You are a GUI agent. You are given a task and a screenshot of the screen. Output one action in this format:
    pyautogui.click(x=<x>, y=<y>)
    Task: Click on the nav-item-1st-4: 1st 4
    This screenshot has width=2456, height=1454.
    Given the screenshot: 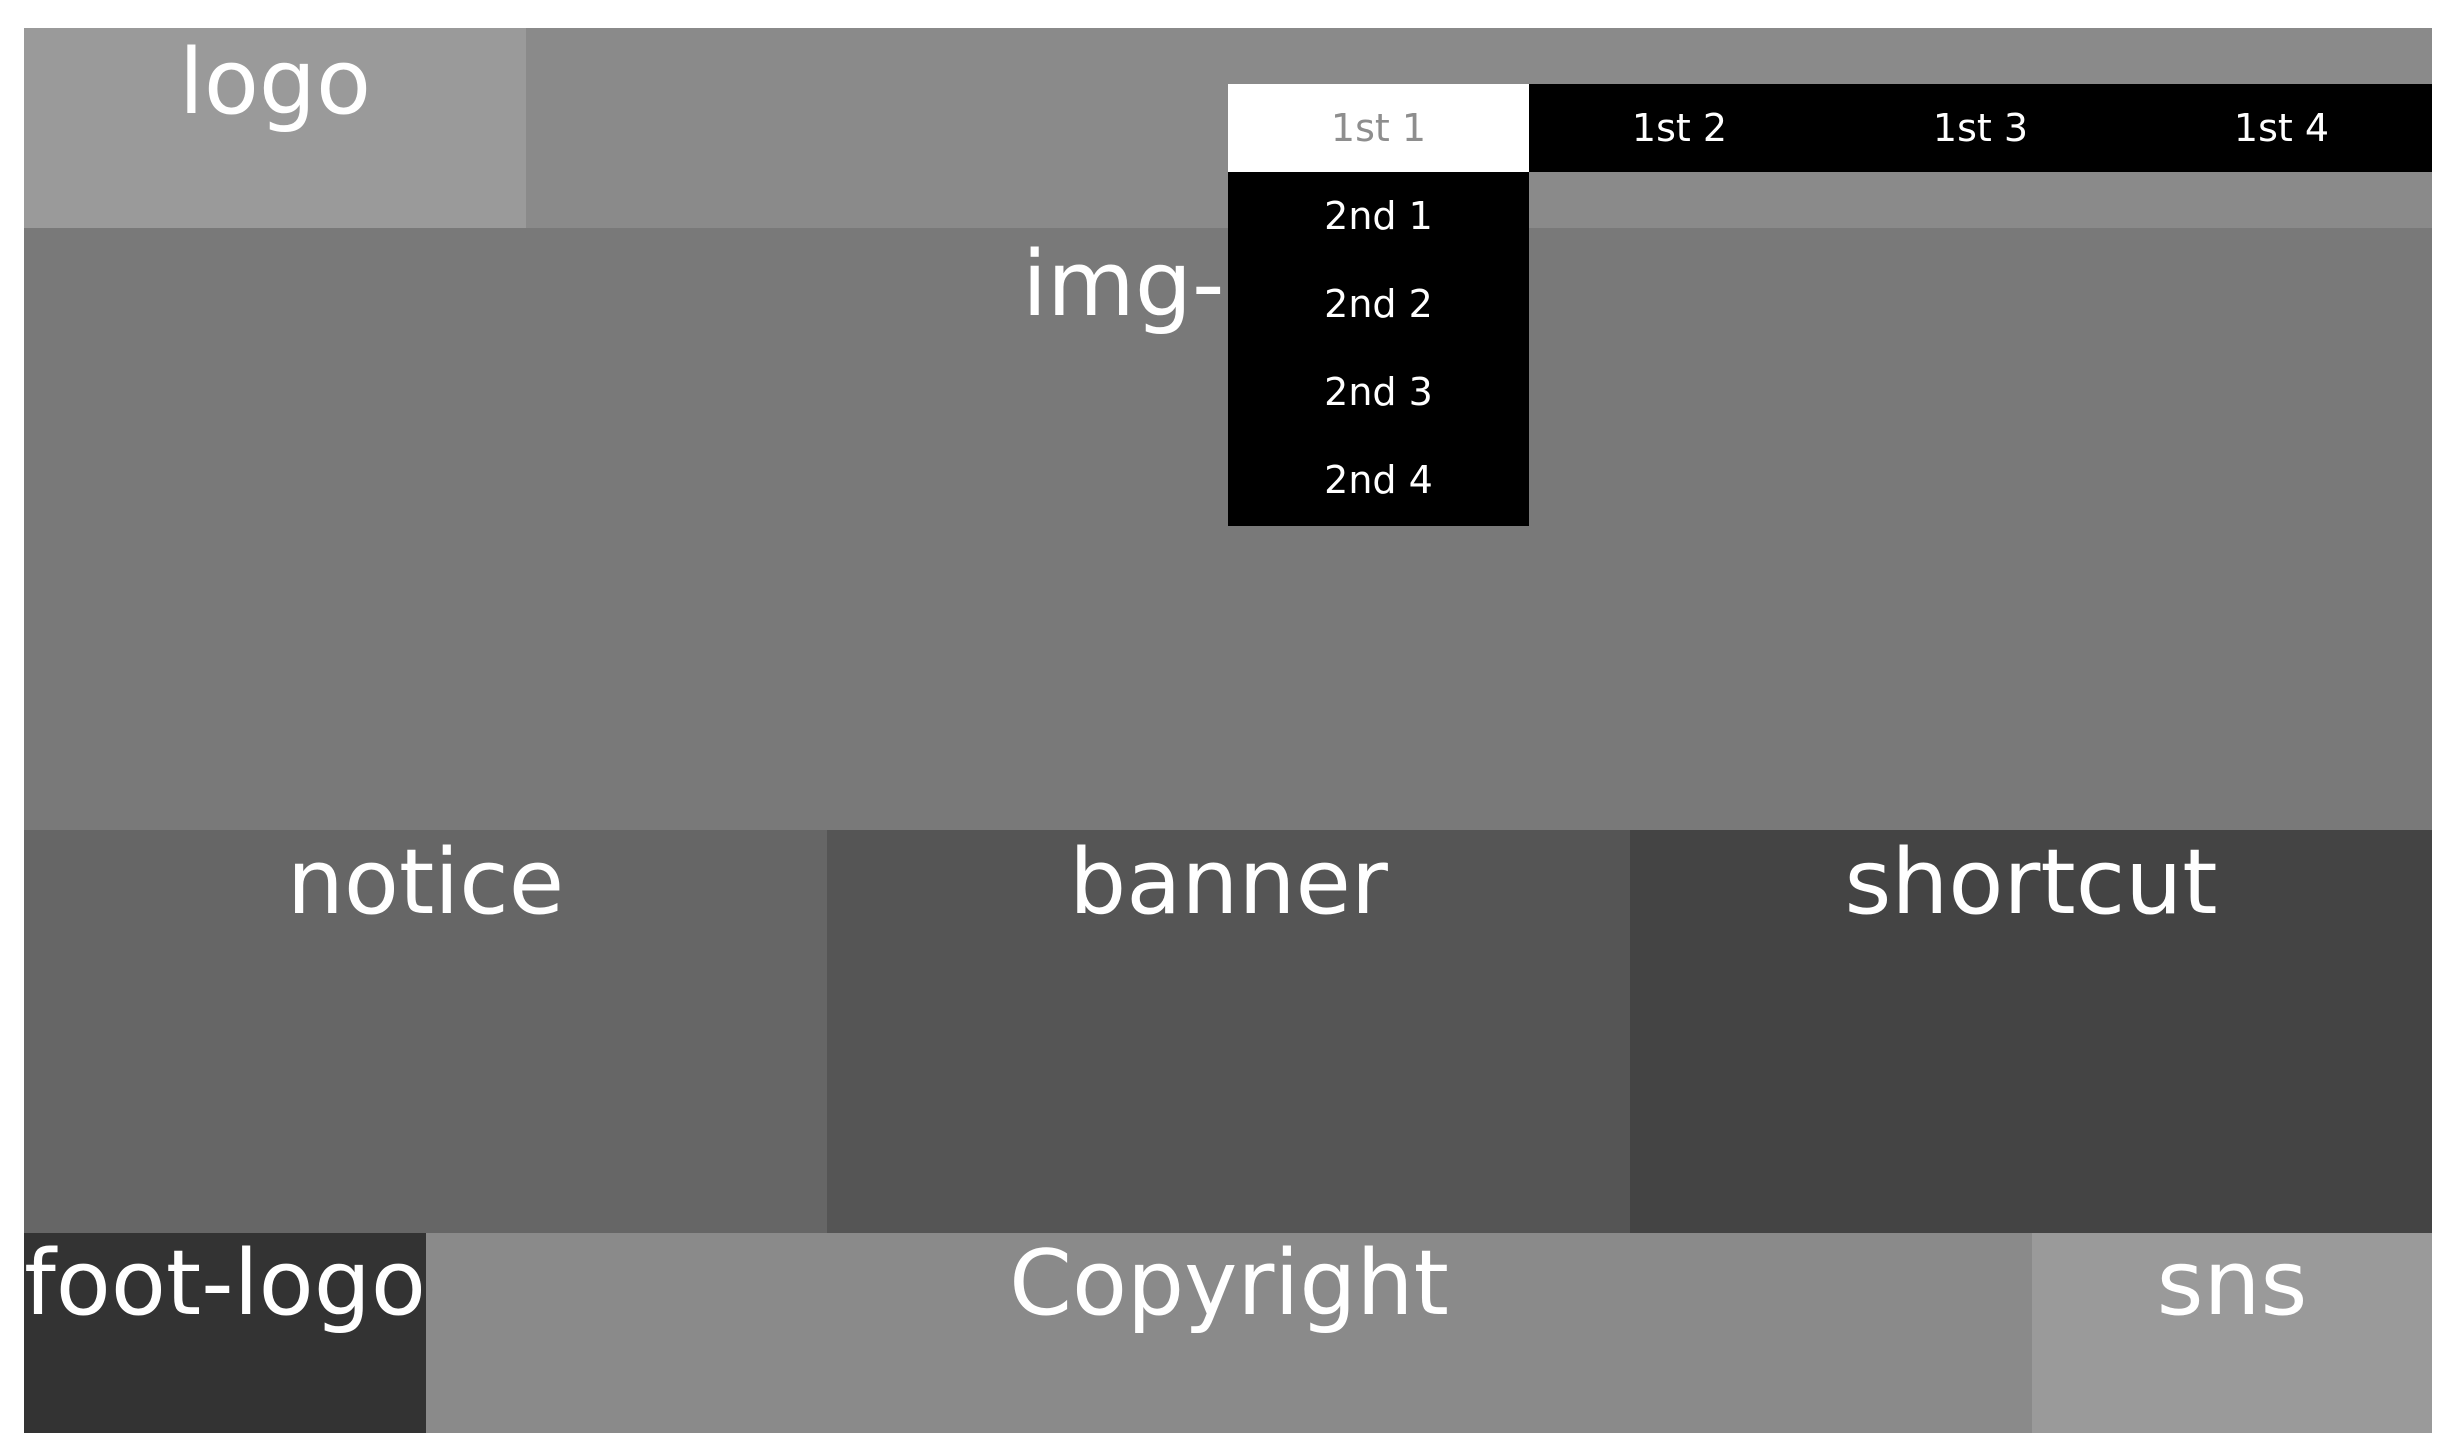 What is the action you would take?
    pyautogui.click(x=2281, y=128)
    